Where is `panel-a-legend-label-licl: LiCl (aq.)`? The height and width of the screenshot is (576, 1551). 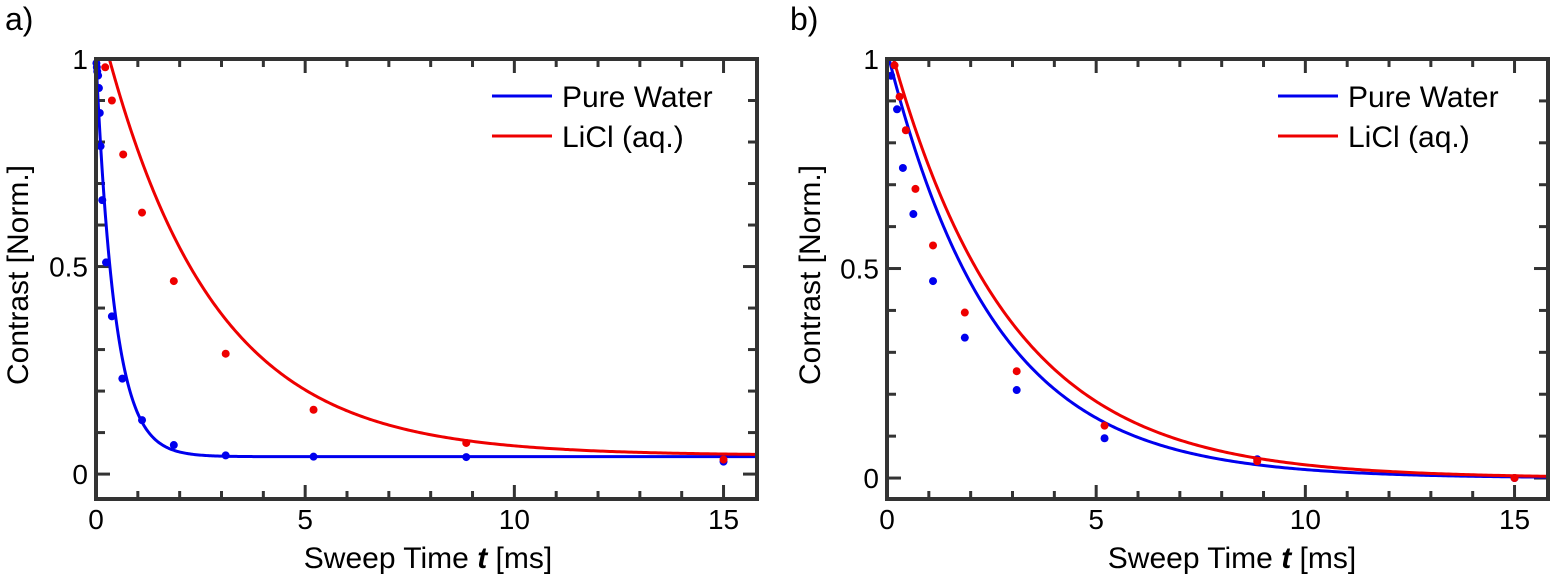
panel-a-legend-label-licl: LiCl (aq.) is located at coordinates (623, 137).